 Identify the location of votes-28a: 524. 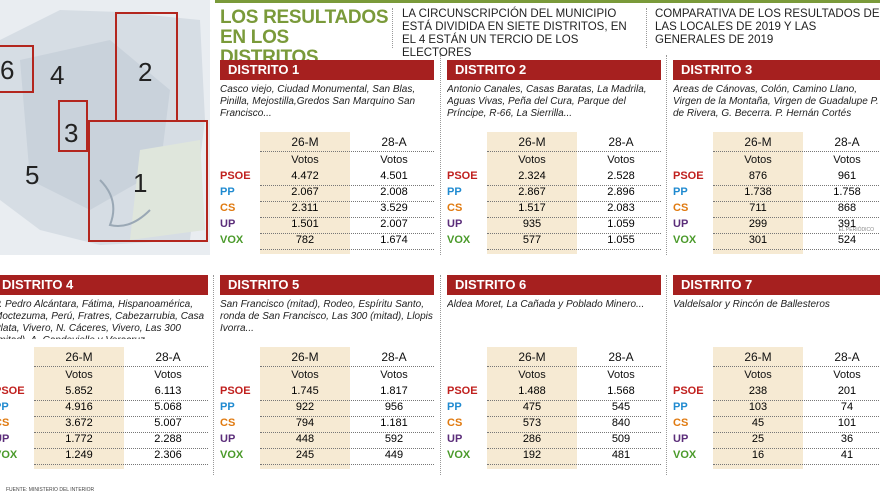
(847, 240).